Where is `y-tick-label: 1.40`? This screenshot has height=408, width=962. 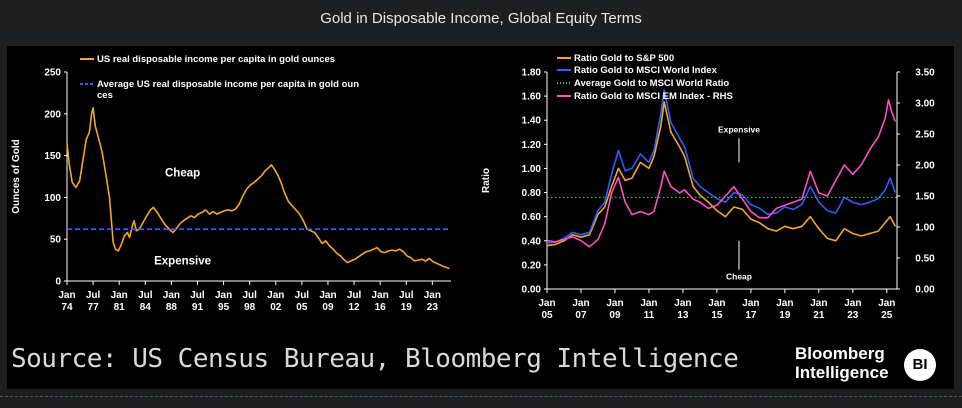 y-tick-label: 1.40 is located at coordinates (532, 121).